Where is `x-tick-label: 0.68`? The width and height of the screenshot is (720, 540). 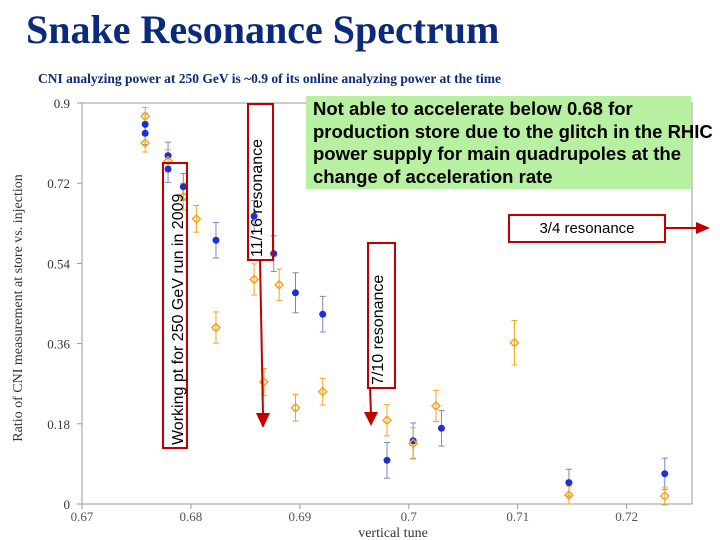
x-tick-label: 0.68 is located at coordinates (191, 516).